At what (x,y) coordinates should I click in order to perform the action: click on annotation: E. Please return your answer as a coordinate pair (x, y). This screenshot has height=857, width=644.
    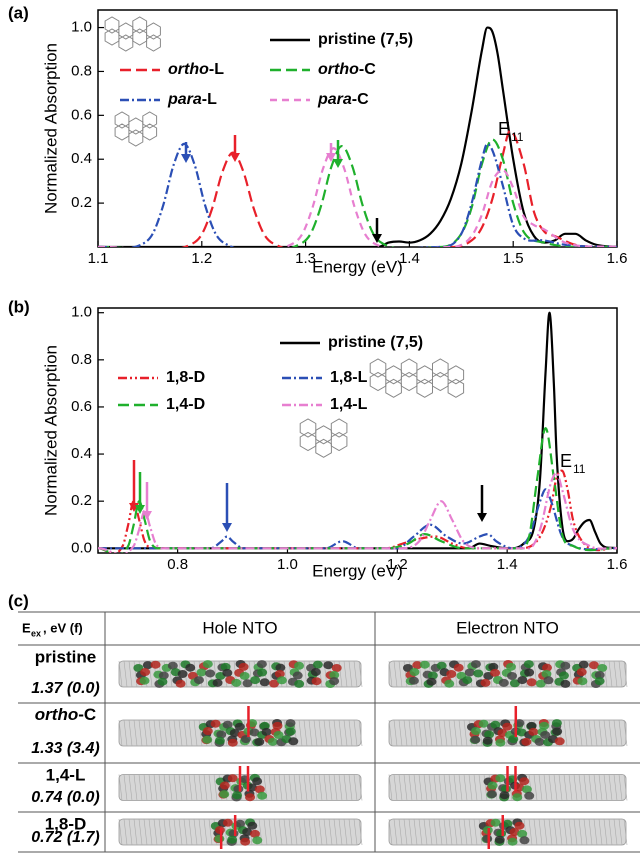
    Looking at the image, I should click on (504, 129).